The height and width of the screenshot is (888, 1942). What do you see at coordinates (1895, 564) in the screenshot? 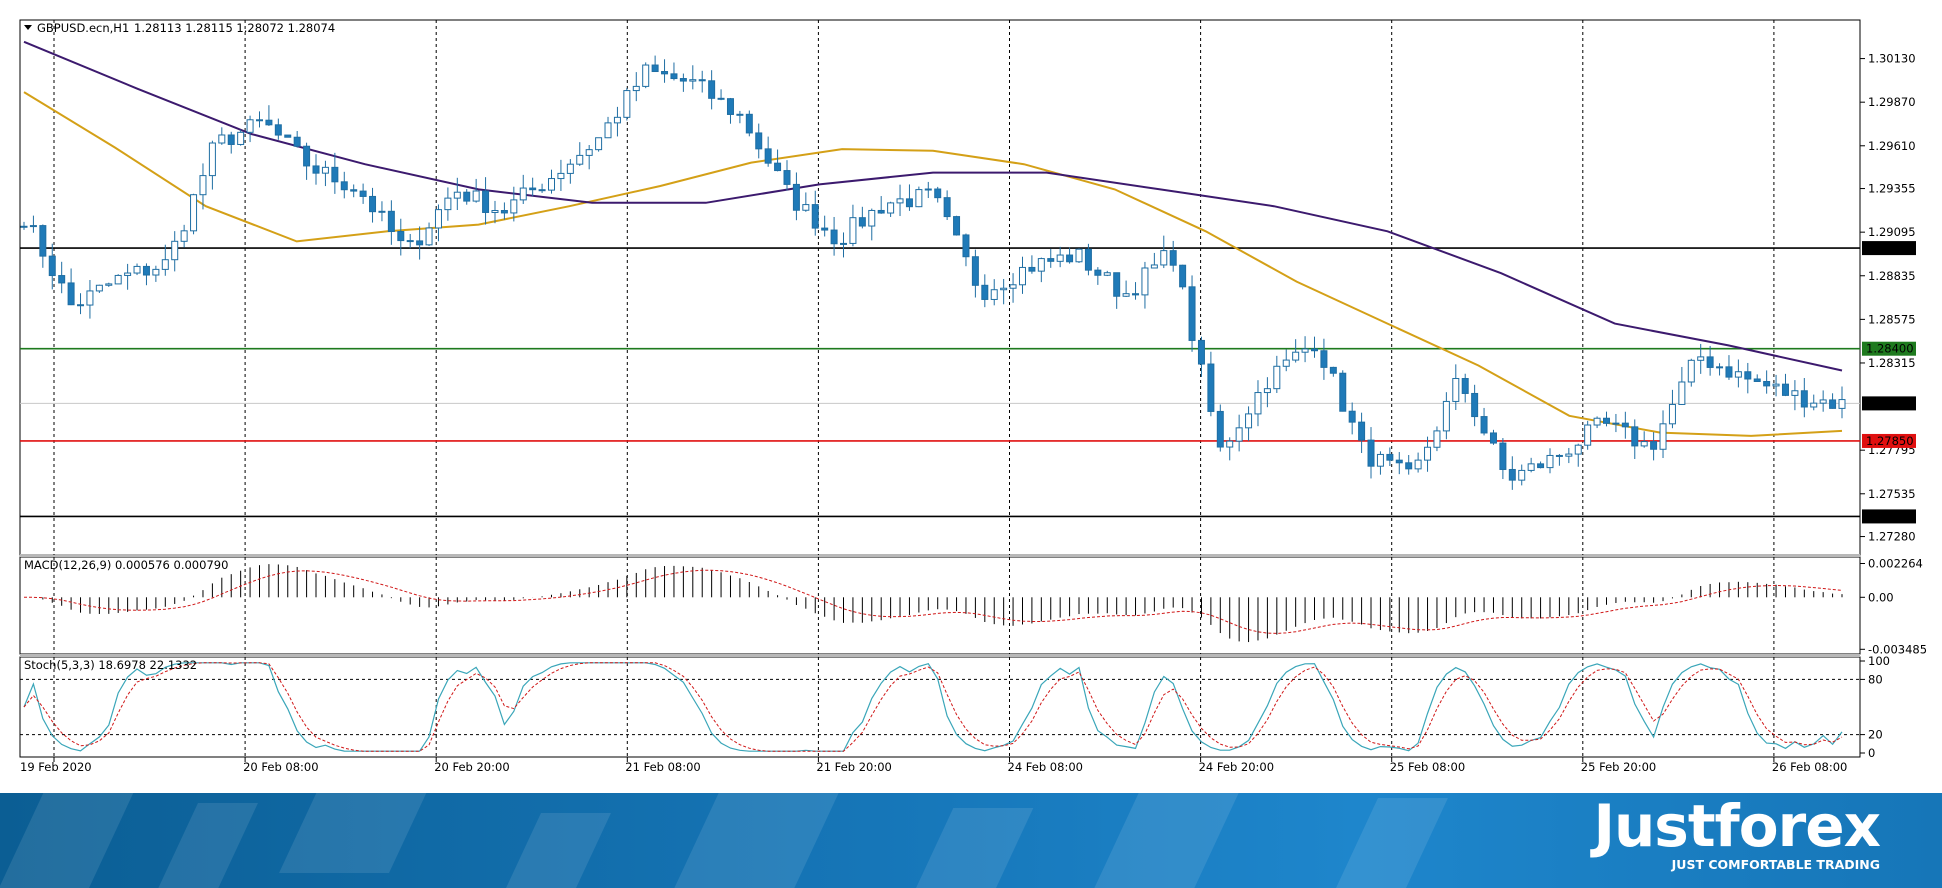
I see `macd-tick-label: 0.002264` at bounding box center [1895, 564].